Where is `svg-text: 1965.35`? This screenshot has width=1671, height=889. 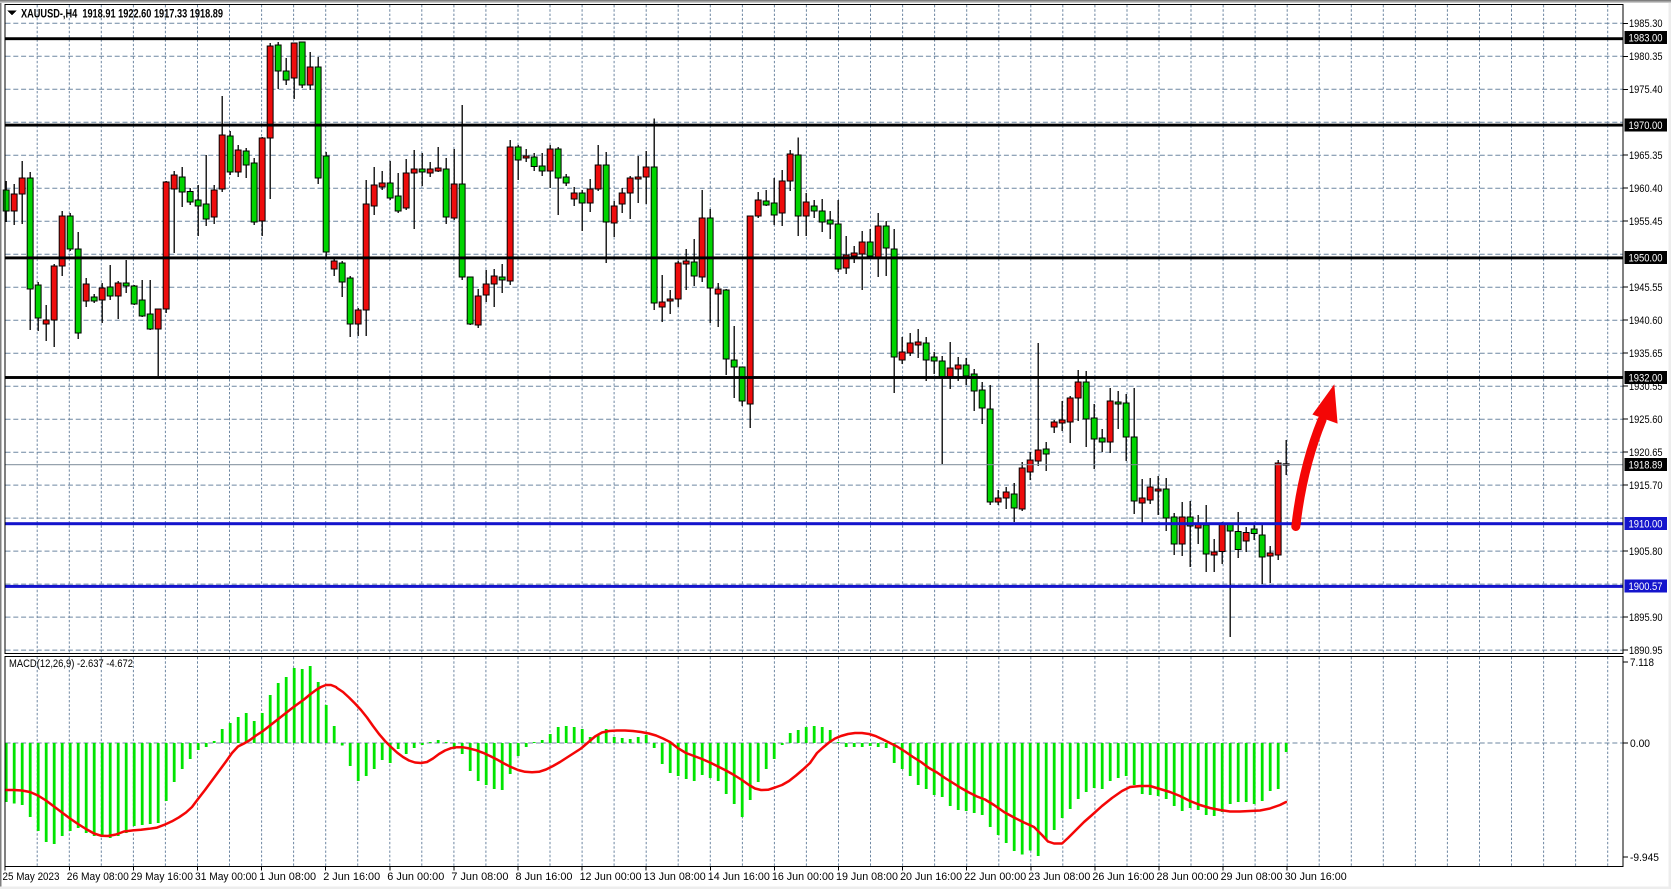 svg-text: 1965.35 is located at coordinates (1646, 156).